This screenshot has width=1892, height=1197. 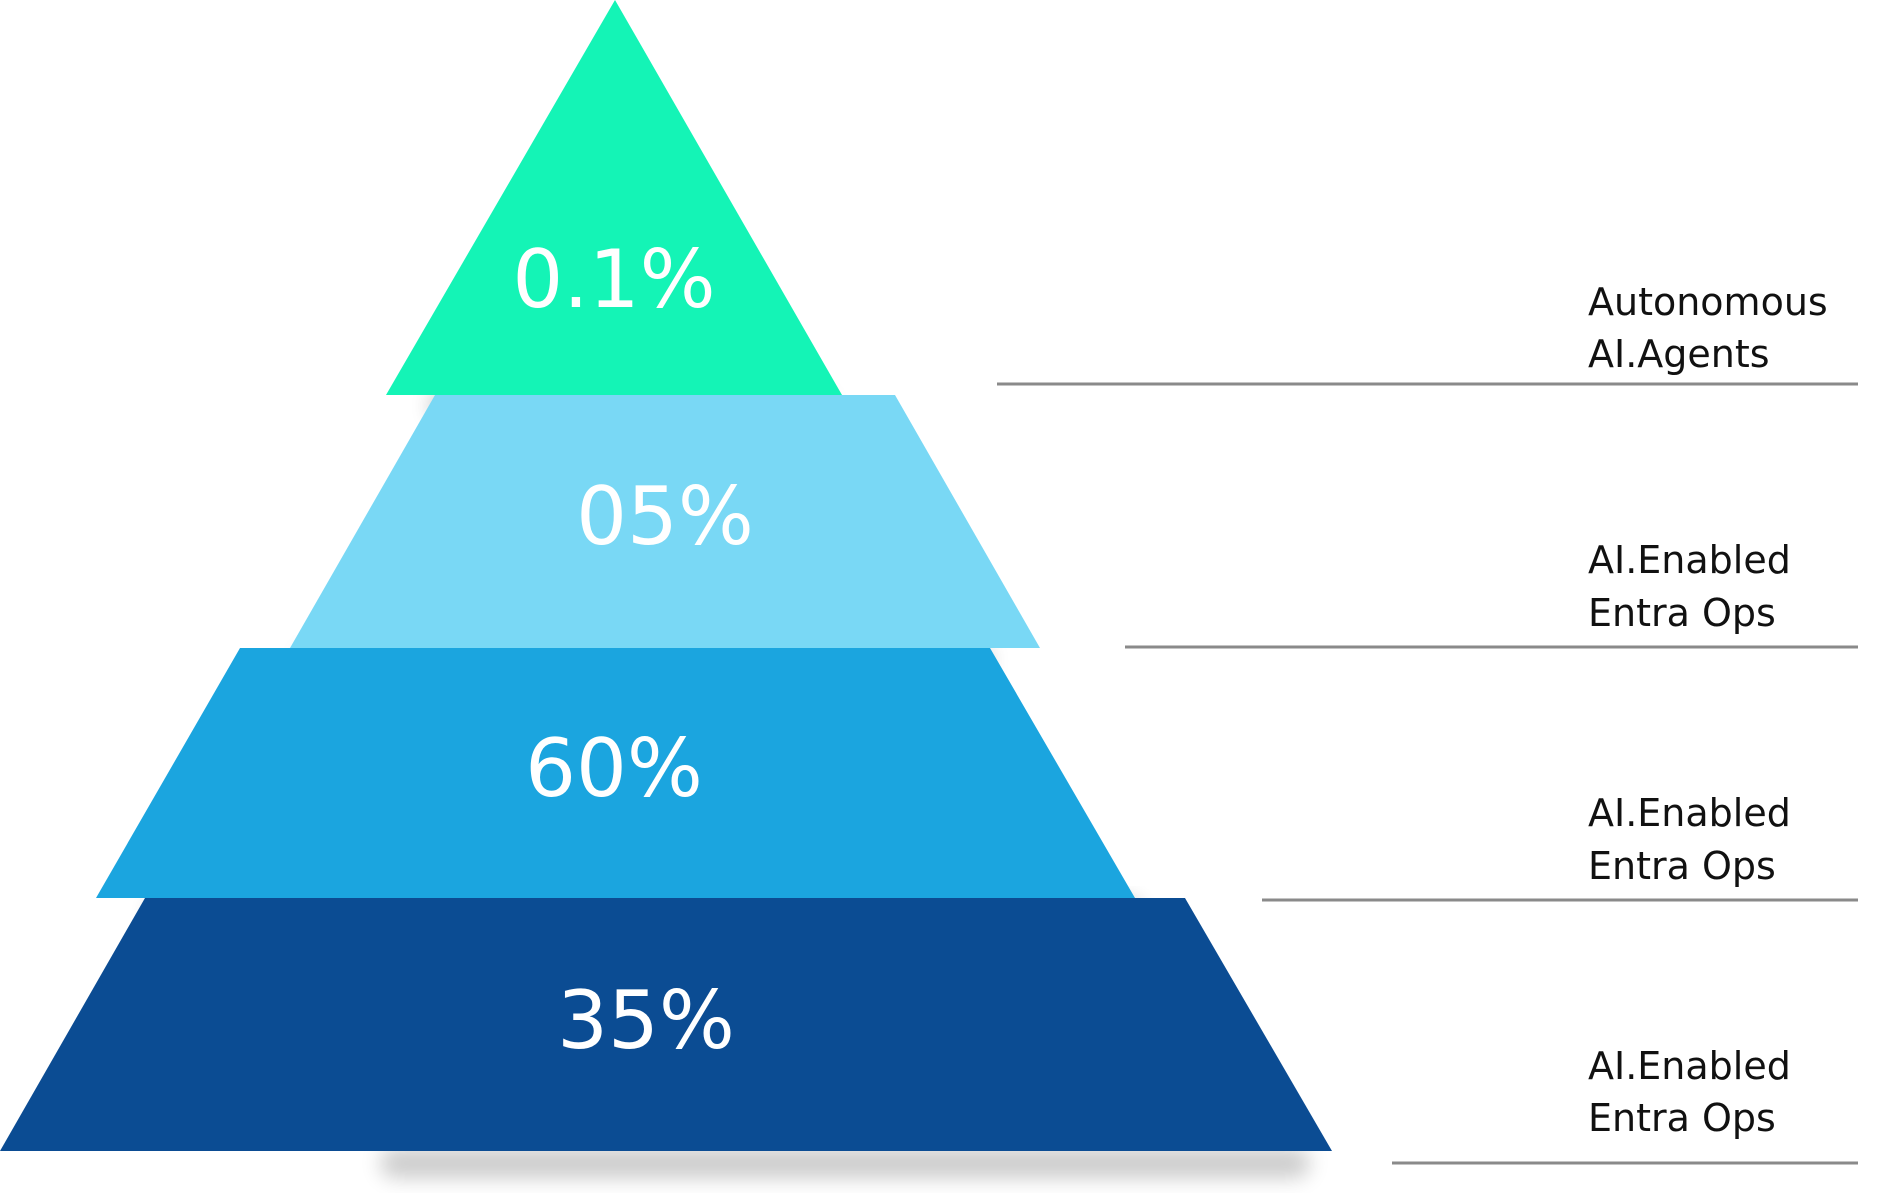 I want to click on tier-4-shape, so click(x=666, y=1024).